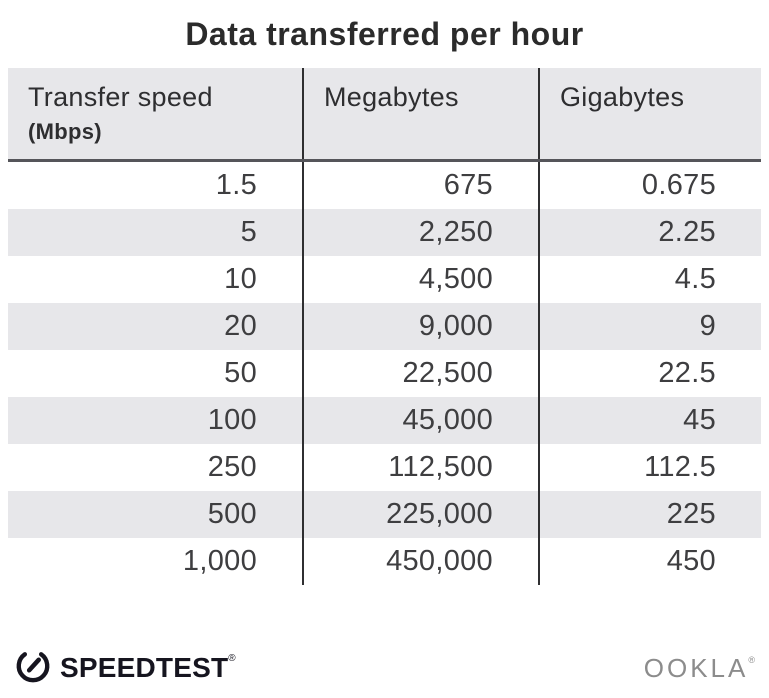  I want to click on header-gigabytes: Gigabytes, so click(649, 113).